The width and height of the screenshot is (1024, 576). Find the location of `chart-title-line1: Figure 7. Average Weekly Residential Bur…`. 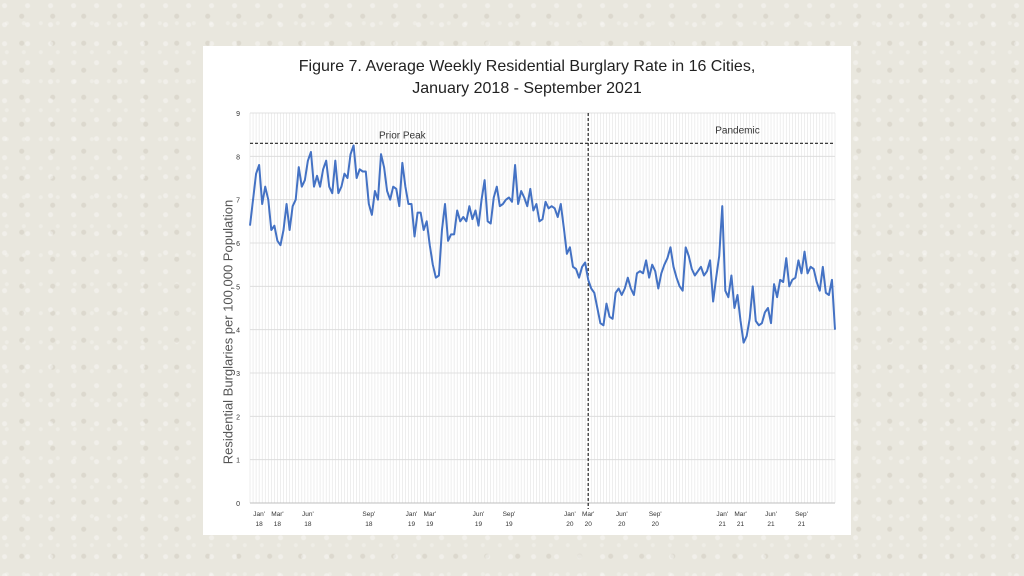

chart-title-line1: Figure 7. Average Weekly Residential Bur… is located at coordinates (527, 66).